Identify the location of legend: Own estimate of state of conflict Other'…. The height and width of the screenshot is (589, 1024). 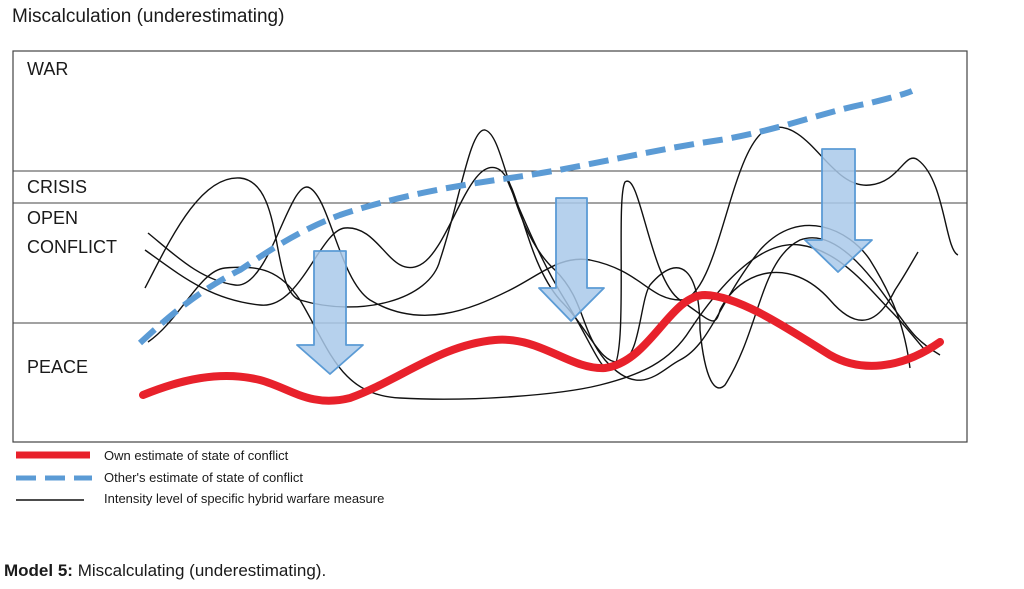
(200, 477).